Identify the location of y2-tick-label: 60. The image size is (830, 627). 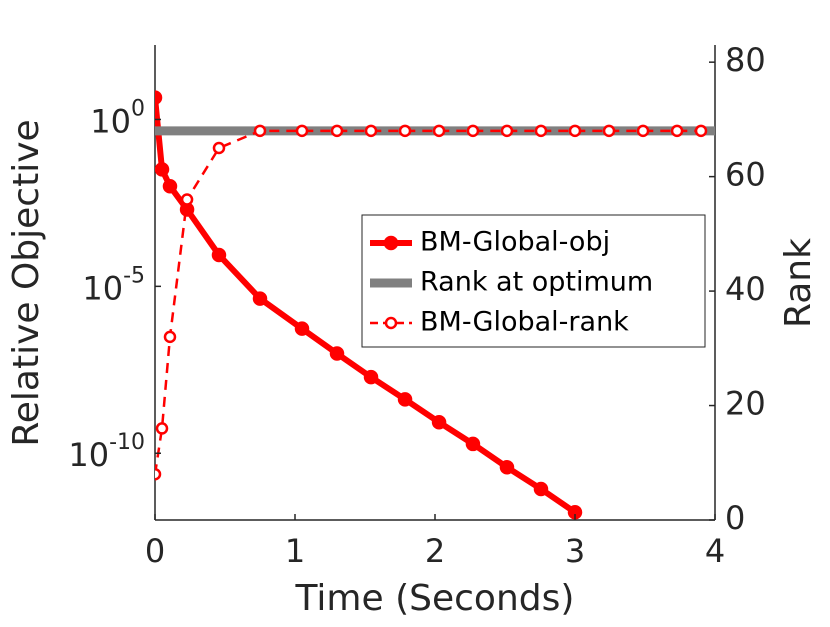
(745, 175).